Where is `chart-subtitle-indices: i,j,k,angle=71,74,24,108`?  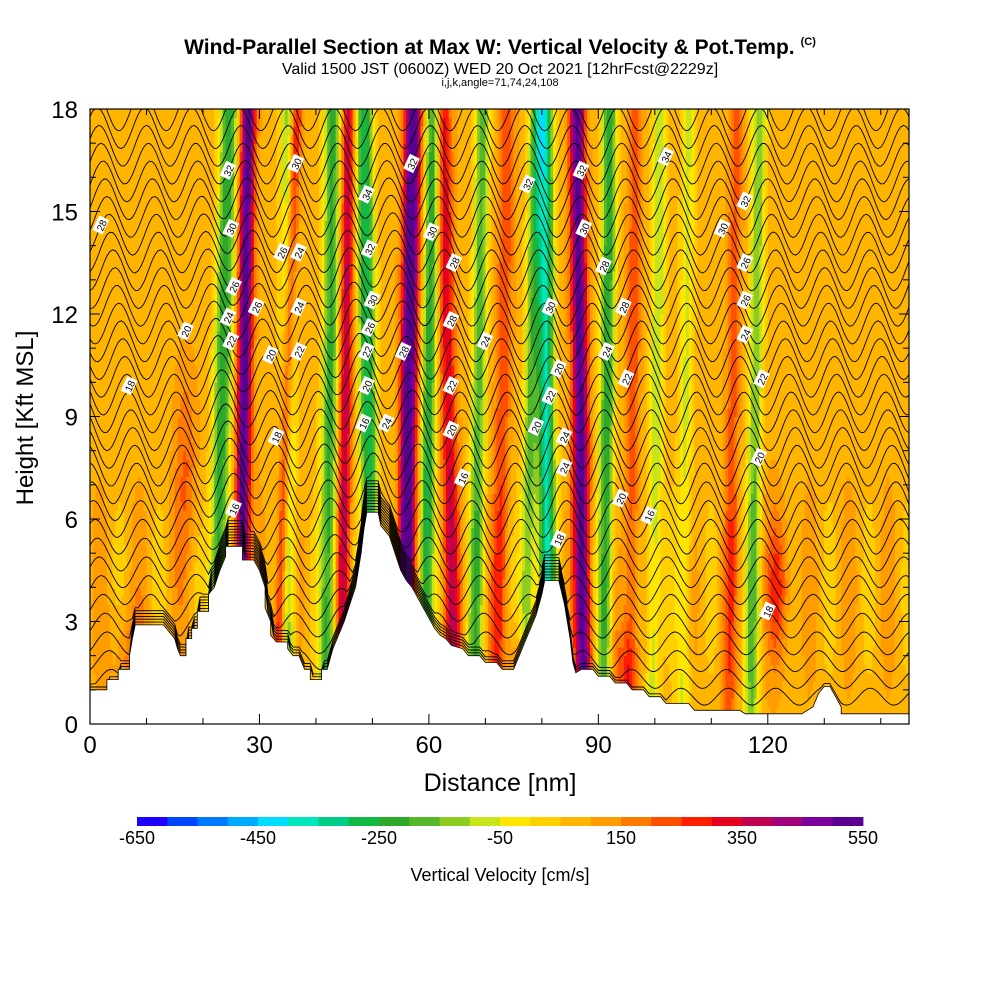
chart-subtitle-indices: i,j,k,angle=71,74,24,108 is located at coordinates (500, 83).